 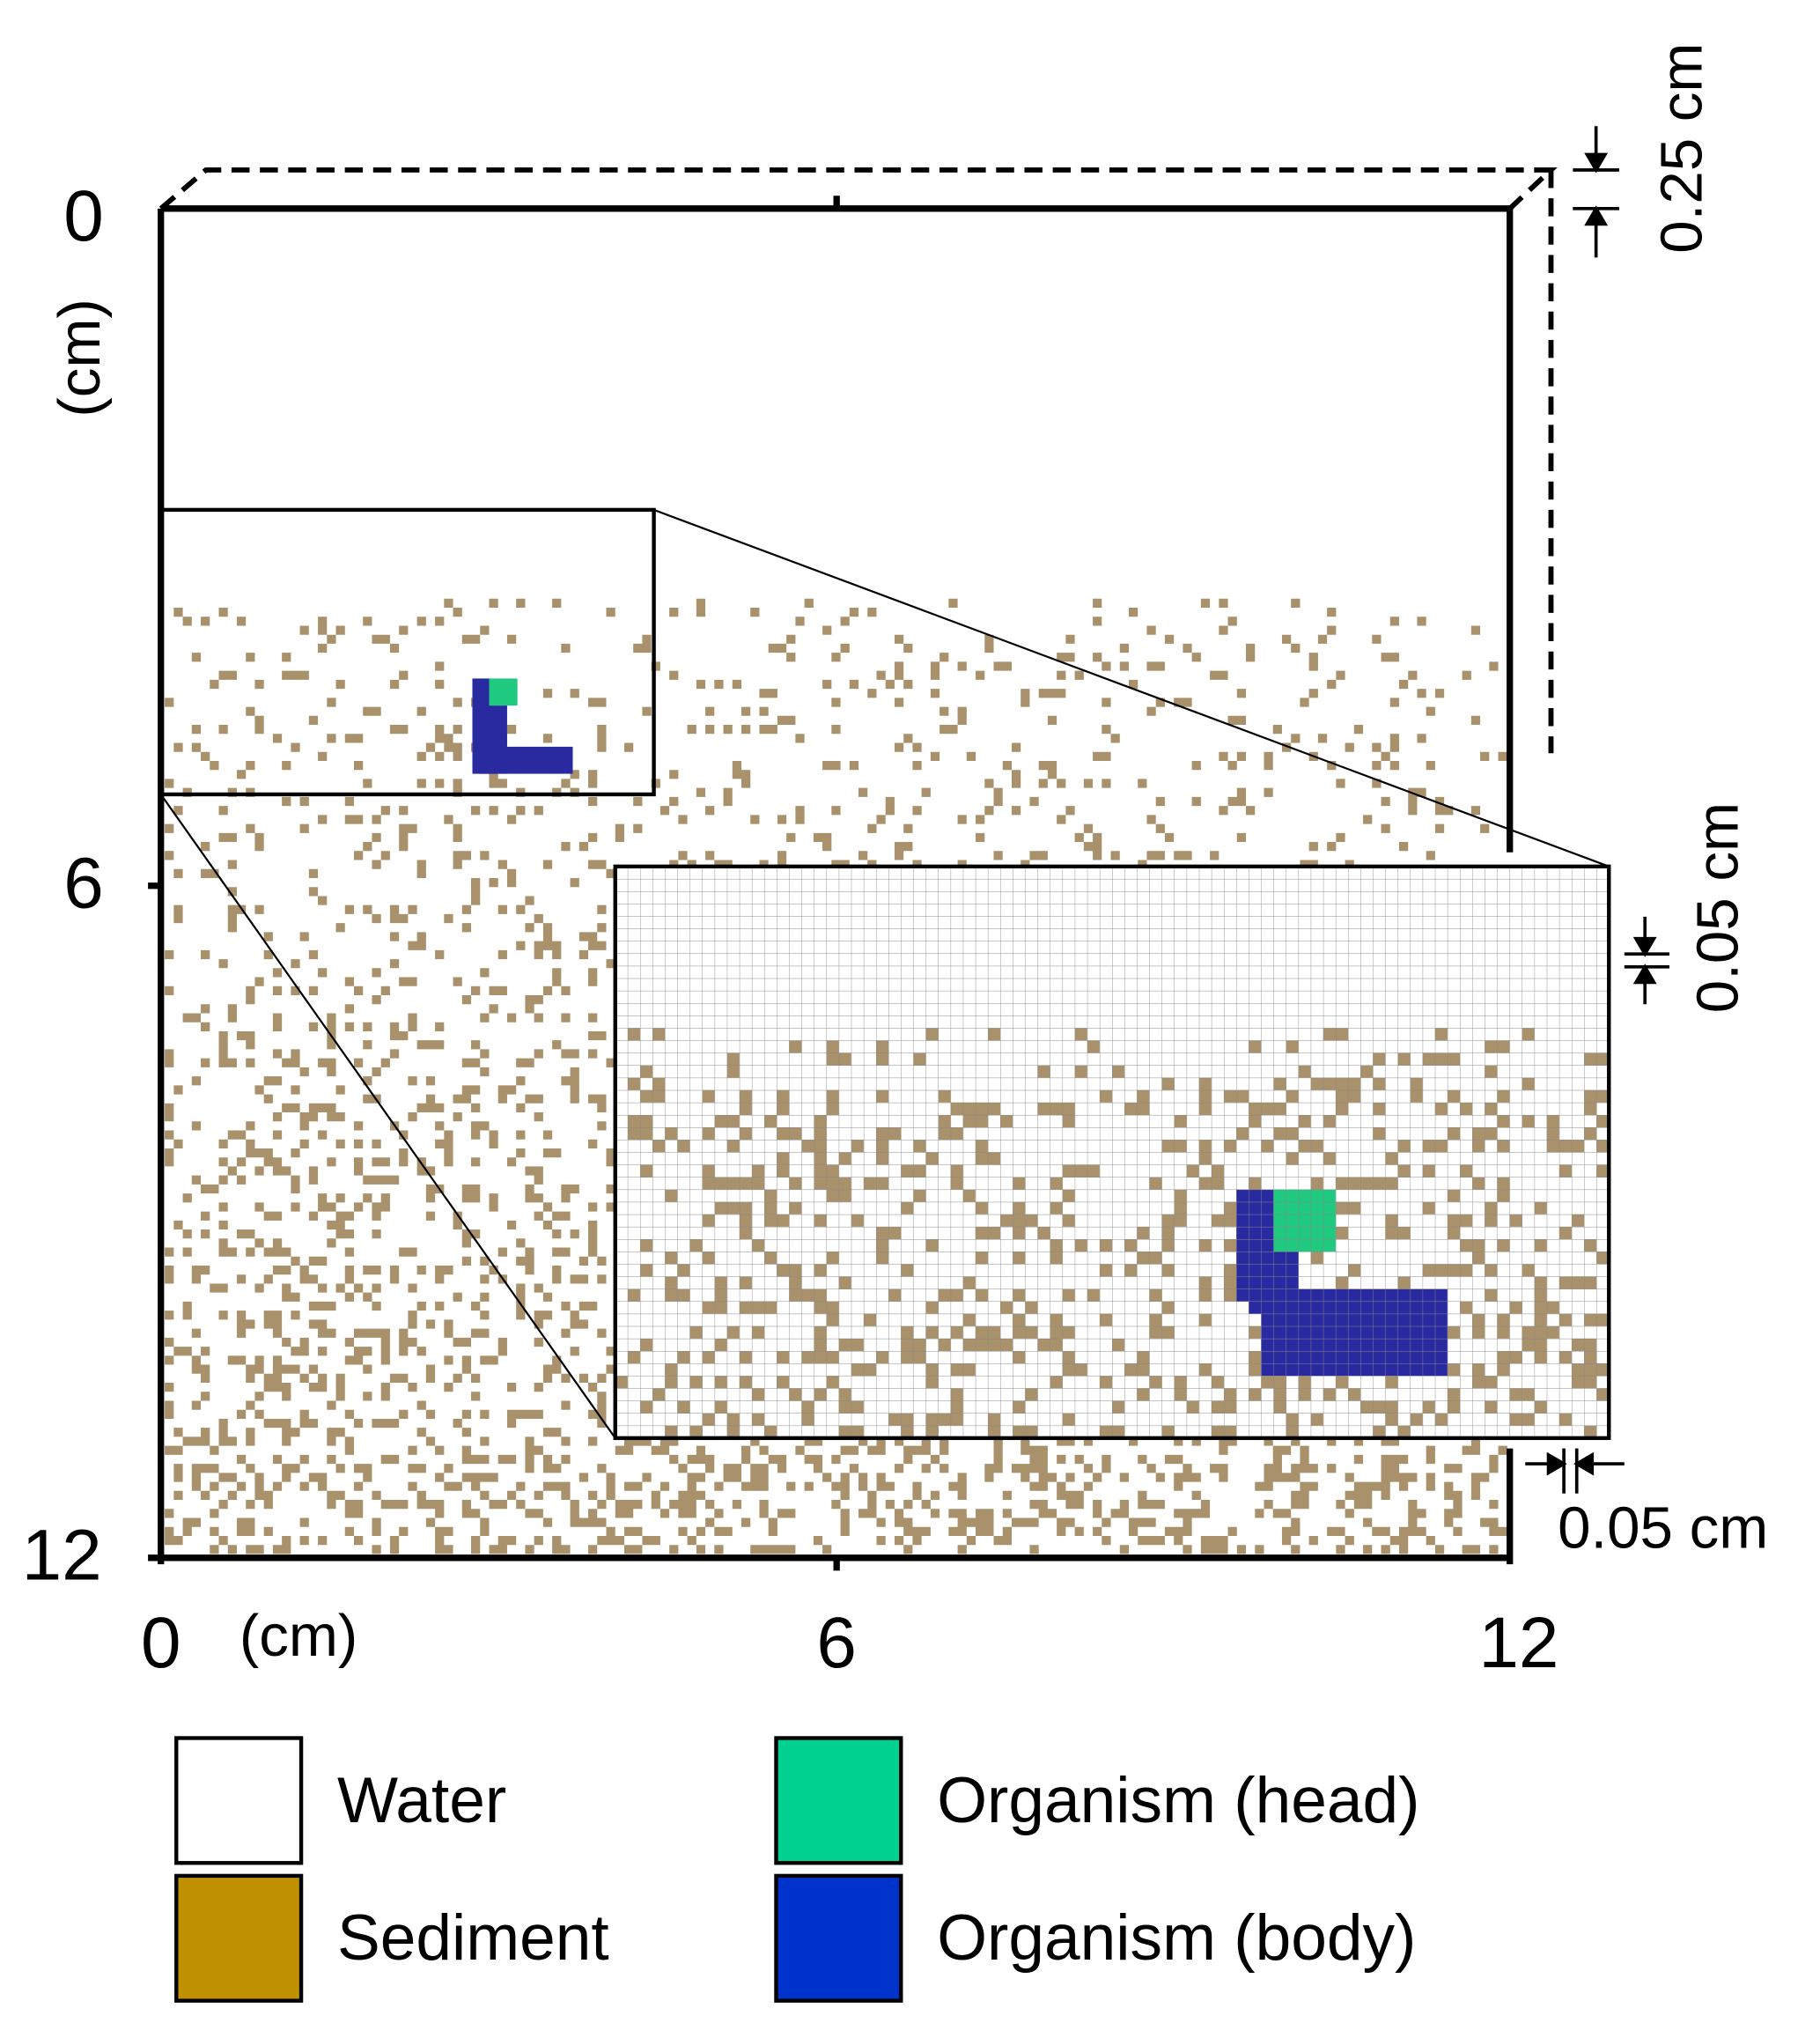 What do you see at coordinates (83, 883) in the screenshot?
I see `y-tick-label: 6` at bounding box center [83, 883].